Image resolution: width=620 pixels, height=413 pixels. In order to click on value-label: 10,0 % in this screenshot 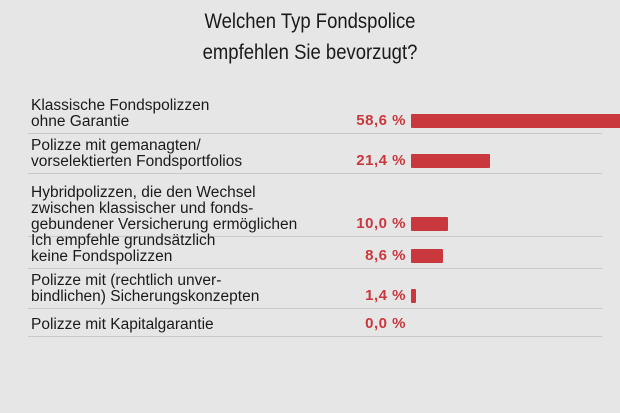, I will do `click(381, 223)`.